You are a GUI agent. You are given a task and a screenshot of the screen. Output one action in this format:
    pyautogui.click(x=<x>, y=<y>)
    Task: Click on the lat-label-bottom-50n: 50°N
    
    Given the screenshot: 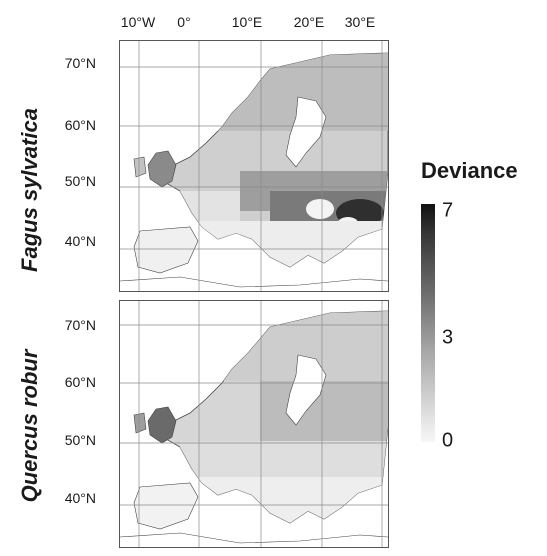 What is the action you would take?
    pyautogui.click(x=80, y=440)
    